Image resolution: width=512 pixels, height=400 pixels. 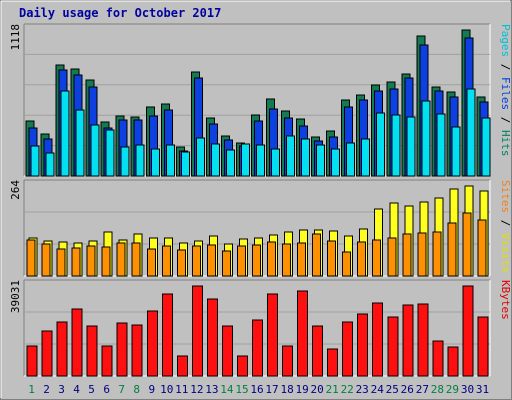 What do you see at coordinates (46, 389) in the screenshot?
I see `x-tick-label-day-2: 2` at bounding box center [46, 389].